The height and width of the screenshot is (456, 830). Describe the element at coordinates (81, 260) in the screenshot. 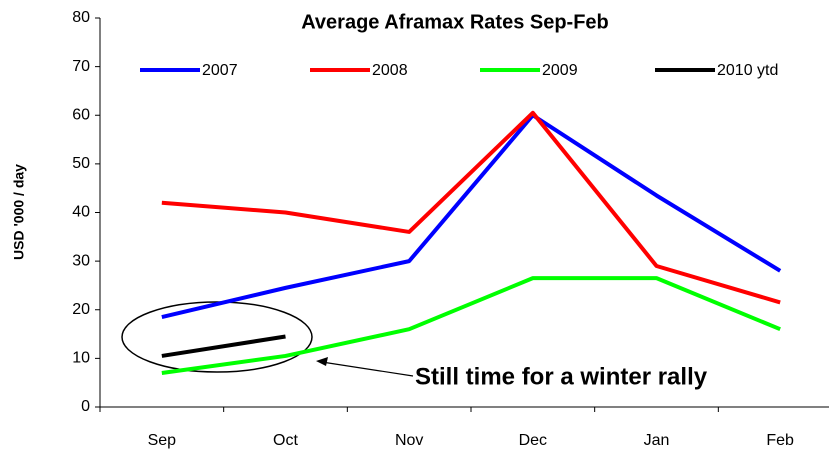

I see `y-tick-label: 30` at that location.